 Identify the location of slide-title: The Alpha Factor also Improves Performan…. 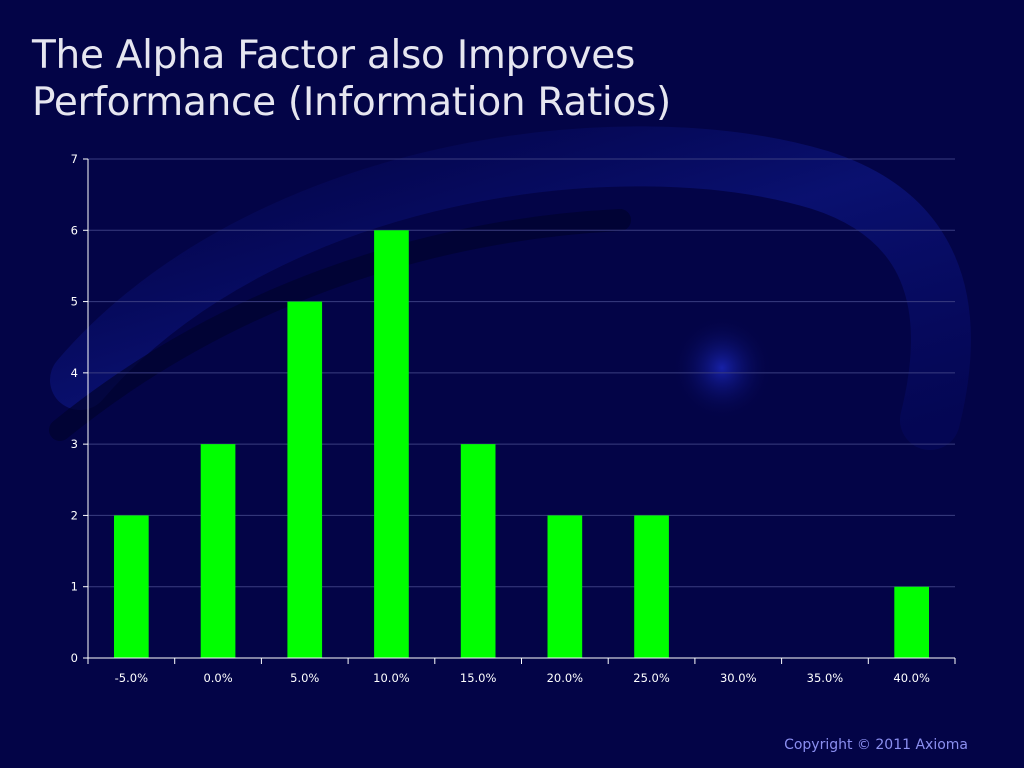
(482, 79).